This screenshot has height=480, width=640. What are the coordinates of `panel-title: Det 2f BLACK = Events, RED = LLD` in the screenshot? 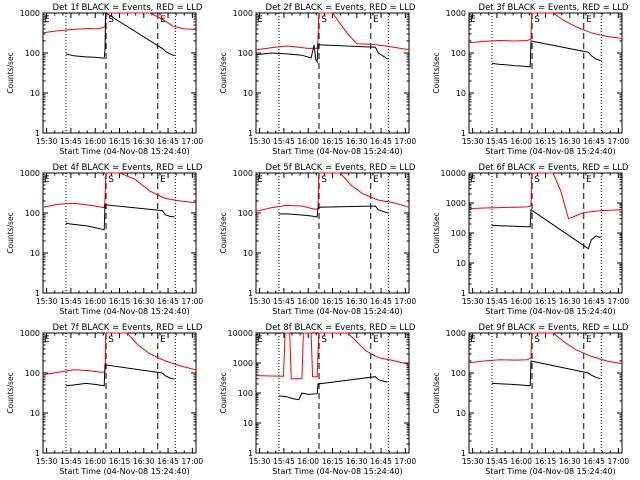 It's located at (341, 8).